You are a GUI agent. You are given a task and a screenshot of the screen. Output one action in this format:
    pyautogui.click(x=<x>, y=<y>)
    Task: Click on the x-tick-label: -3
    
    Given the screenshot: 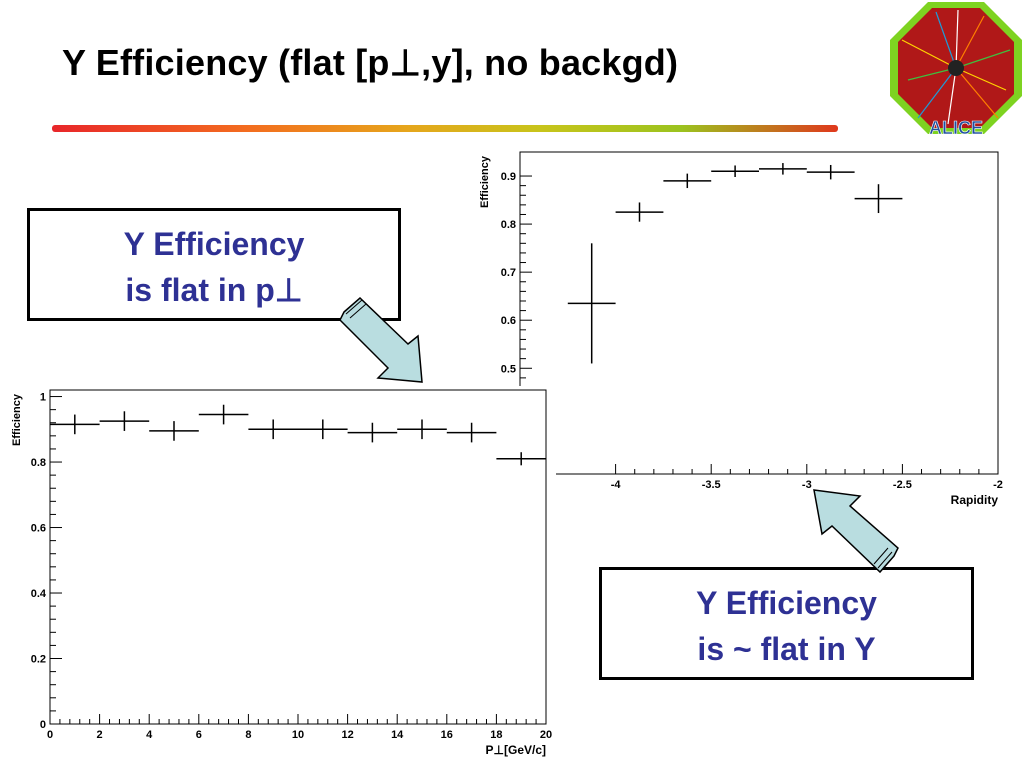 What is the action you would take?
    pyautogui.click(x=807, y=485)
    